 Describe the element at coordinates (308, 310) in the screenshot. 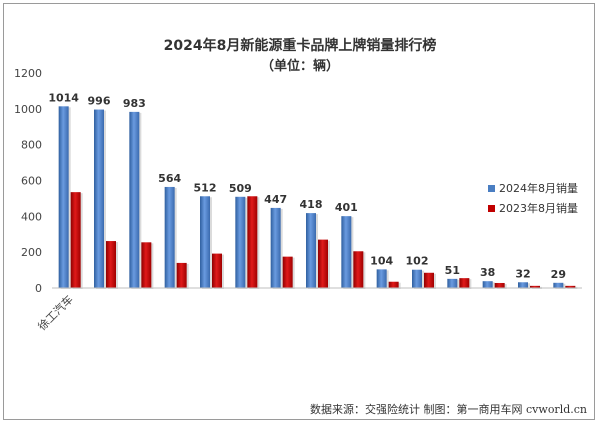

I see `x-axis: 徐工汽车` at that location.